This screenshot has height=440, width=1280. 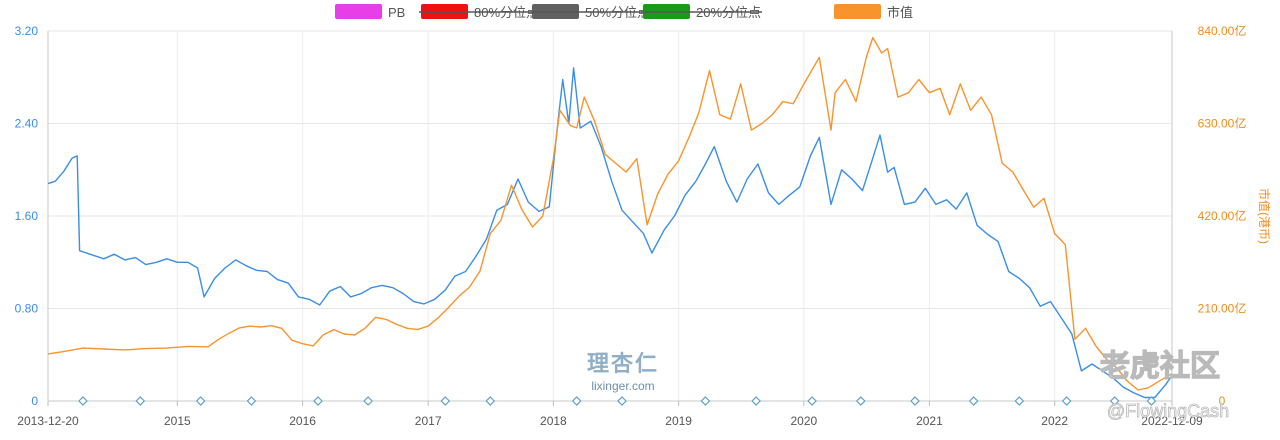 I want to click on x-tick-label: 2021, so click(x=929, y=421).